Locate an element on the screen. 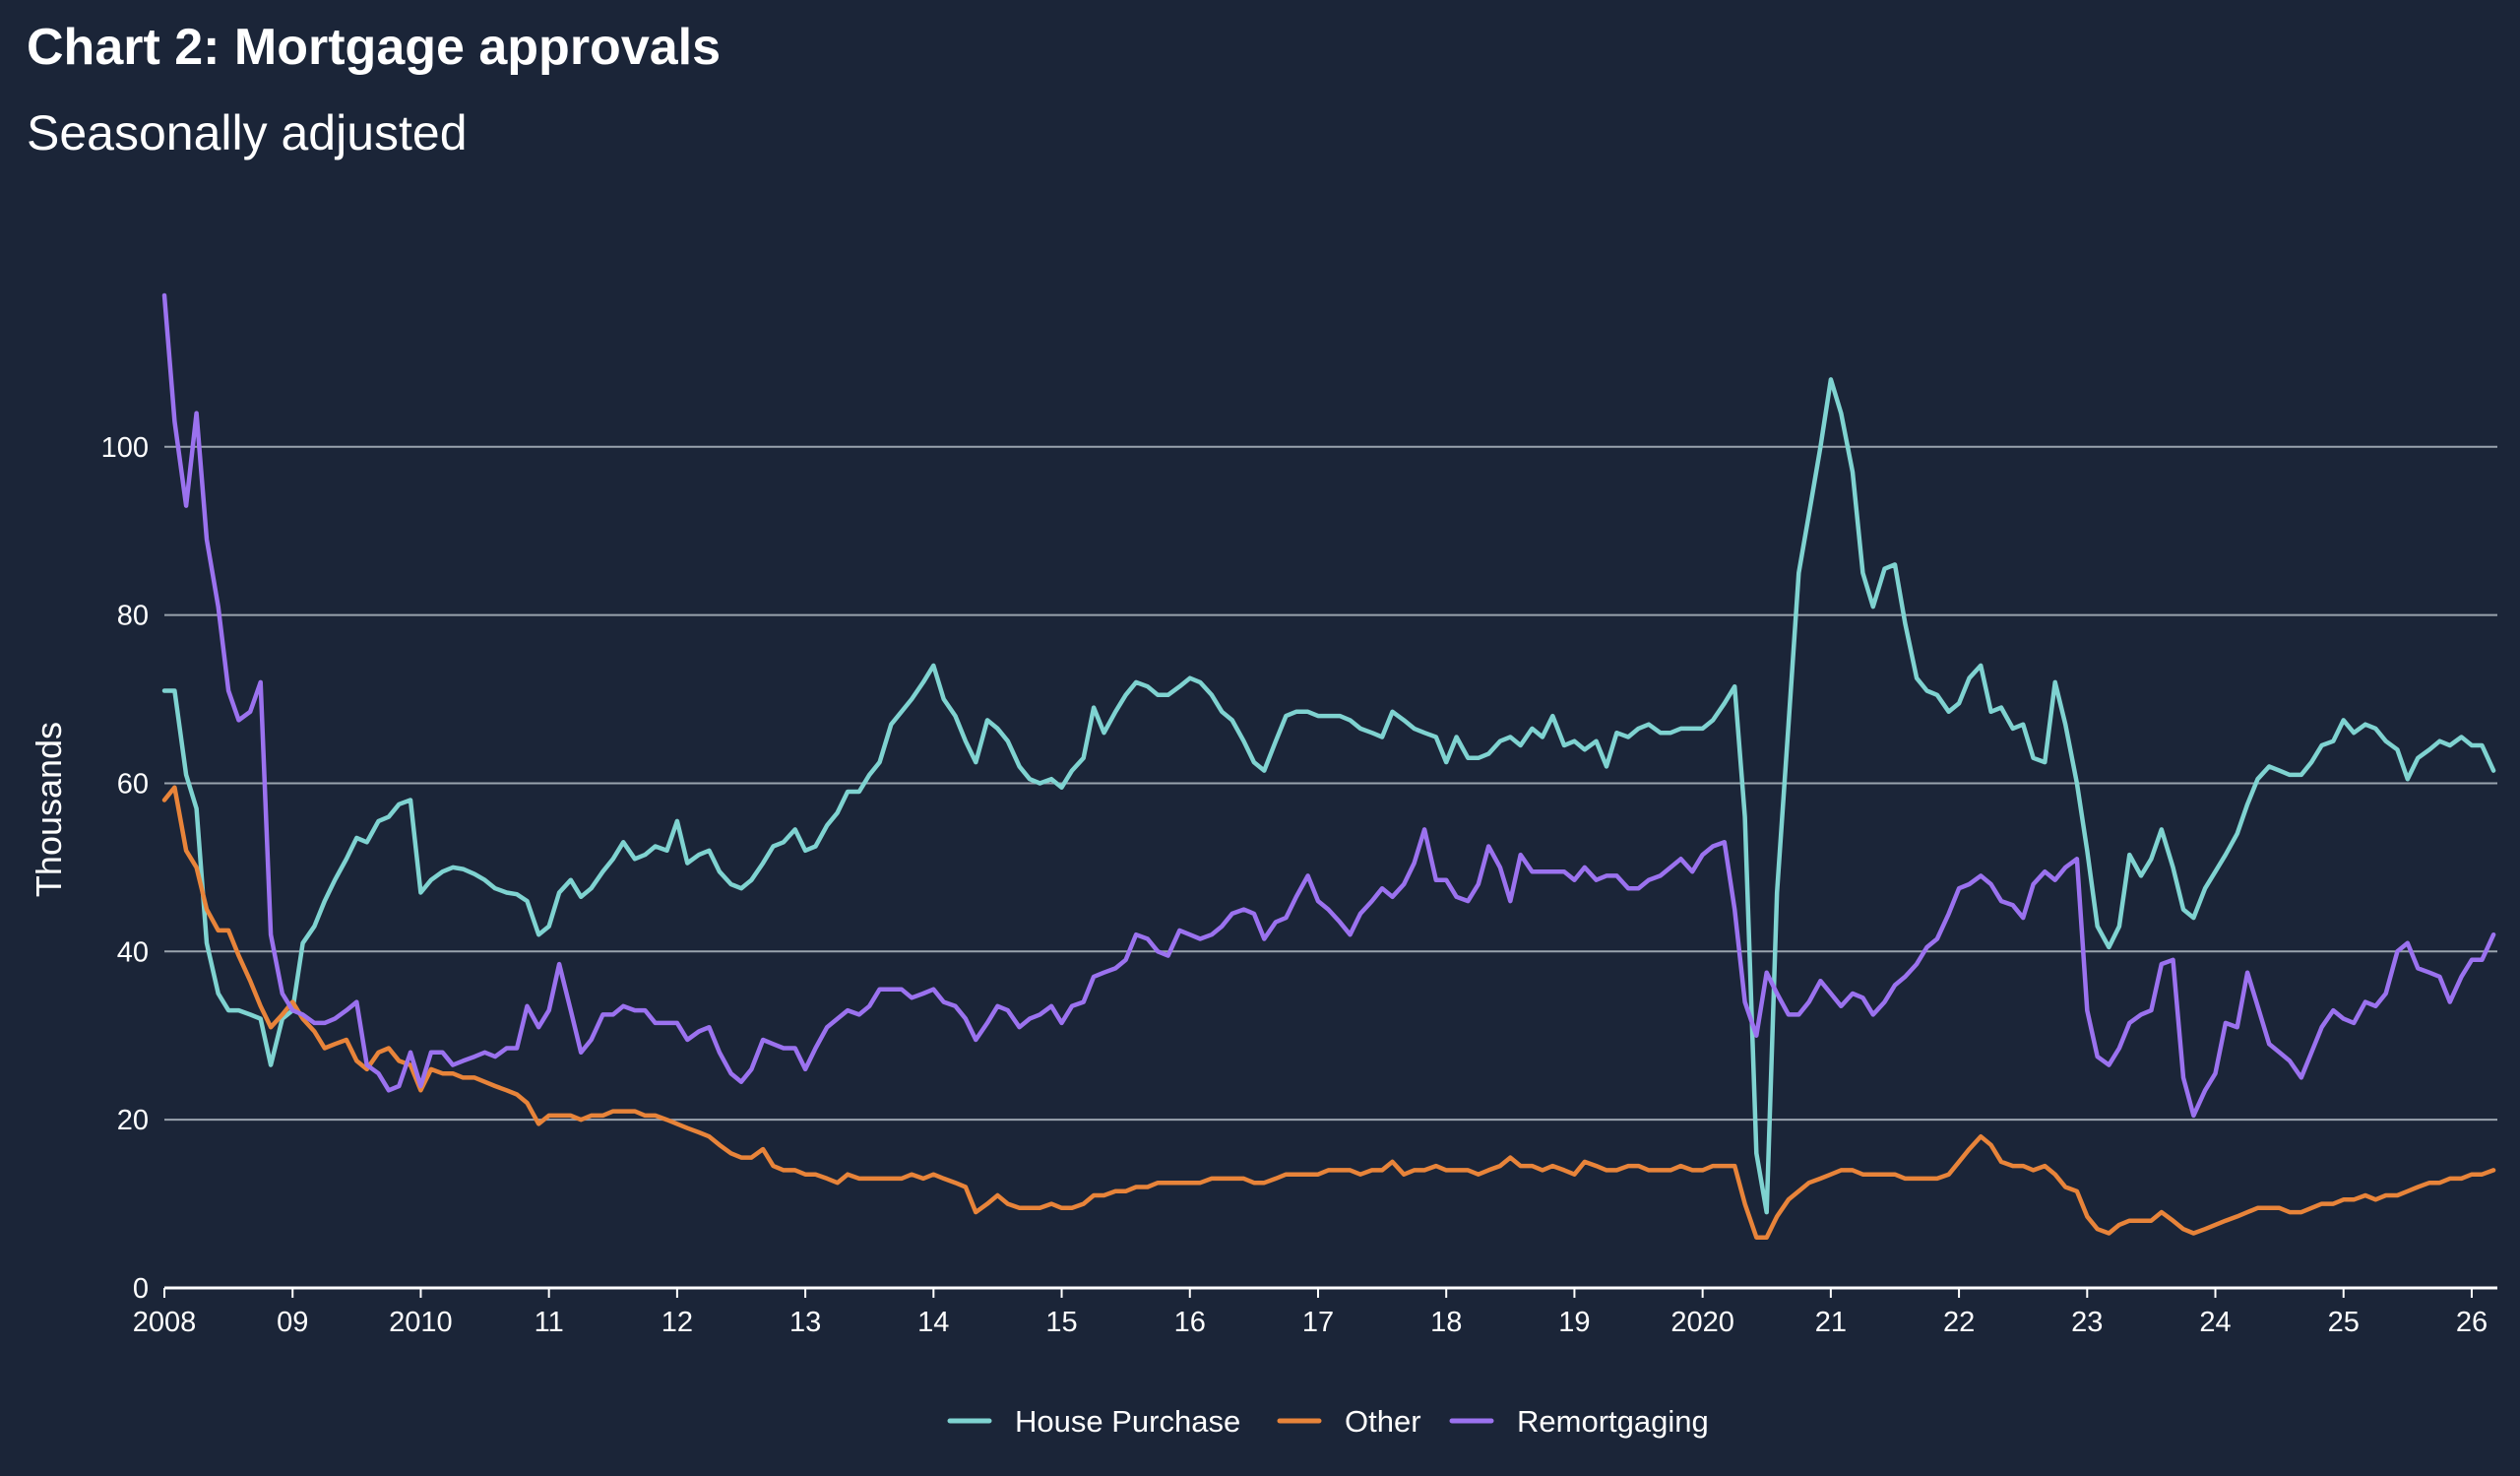 The image size is (2520, 1476). chart-subtitle: Seasonally adjusted is located at coordinates (247, 132).